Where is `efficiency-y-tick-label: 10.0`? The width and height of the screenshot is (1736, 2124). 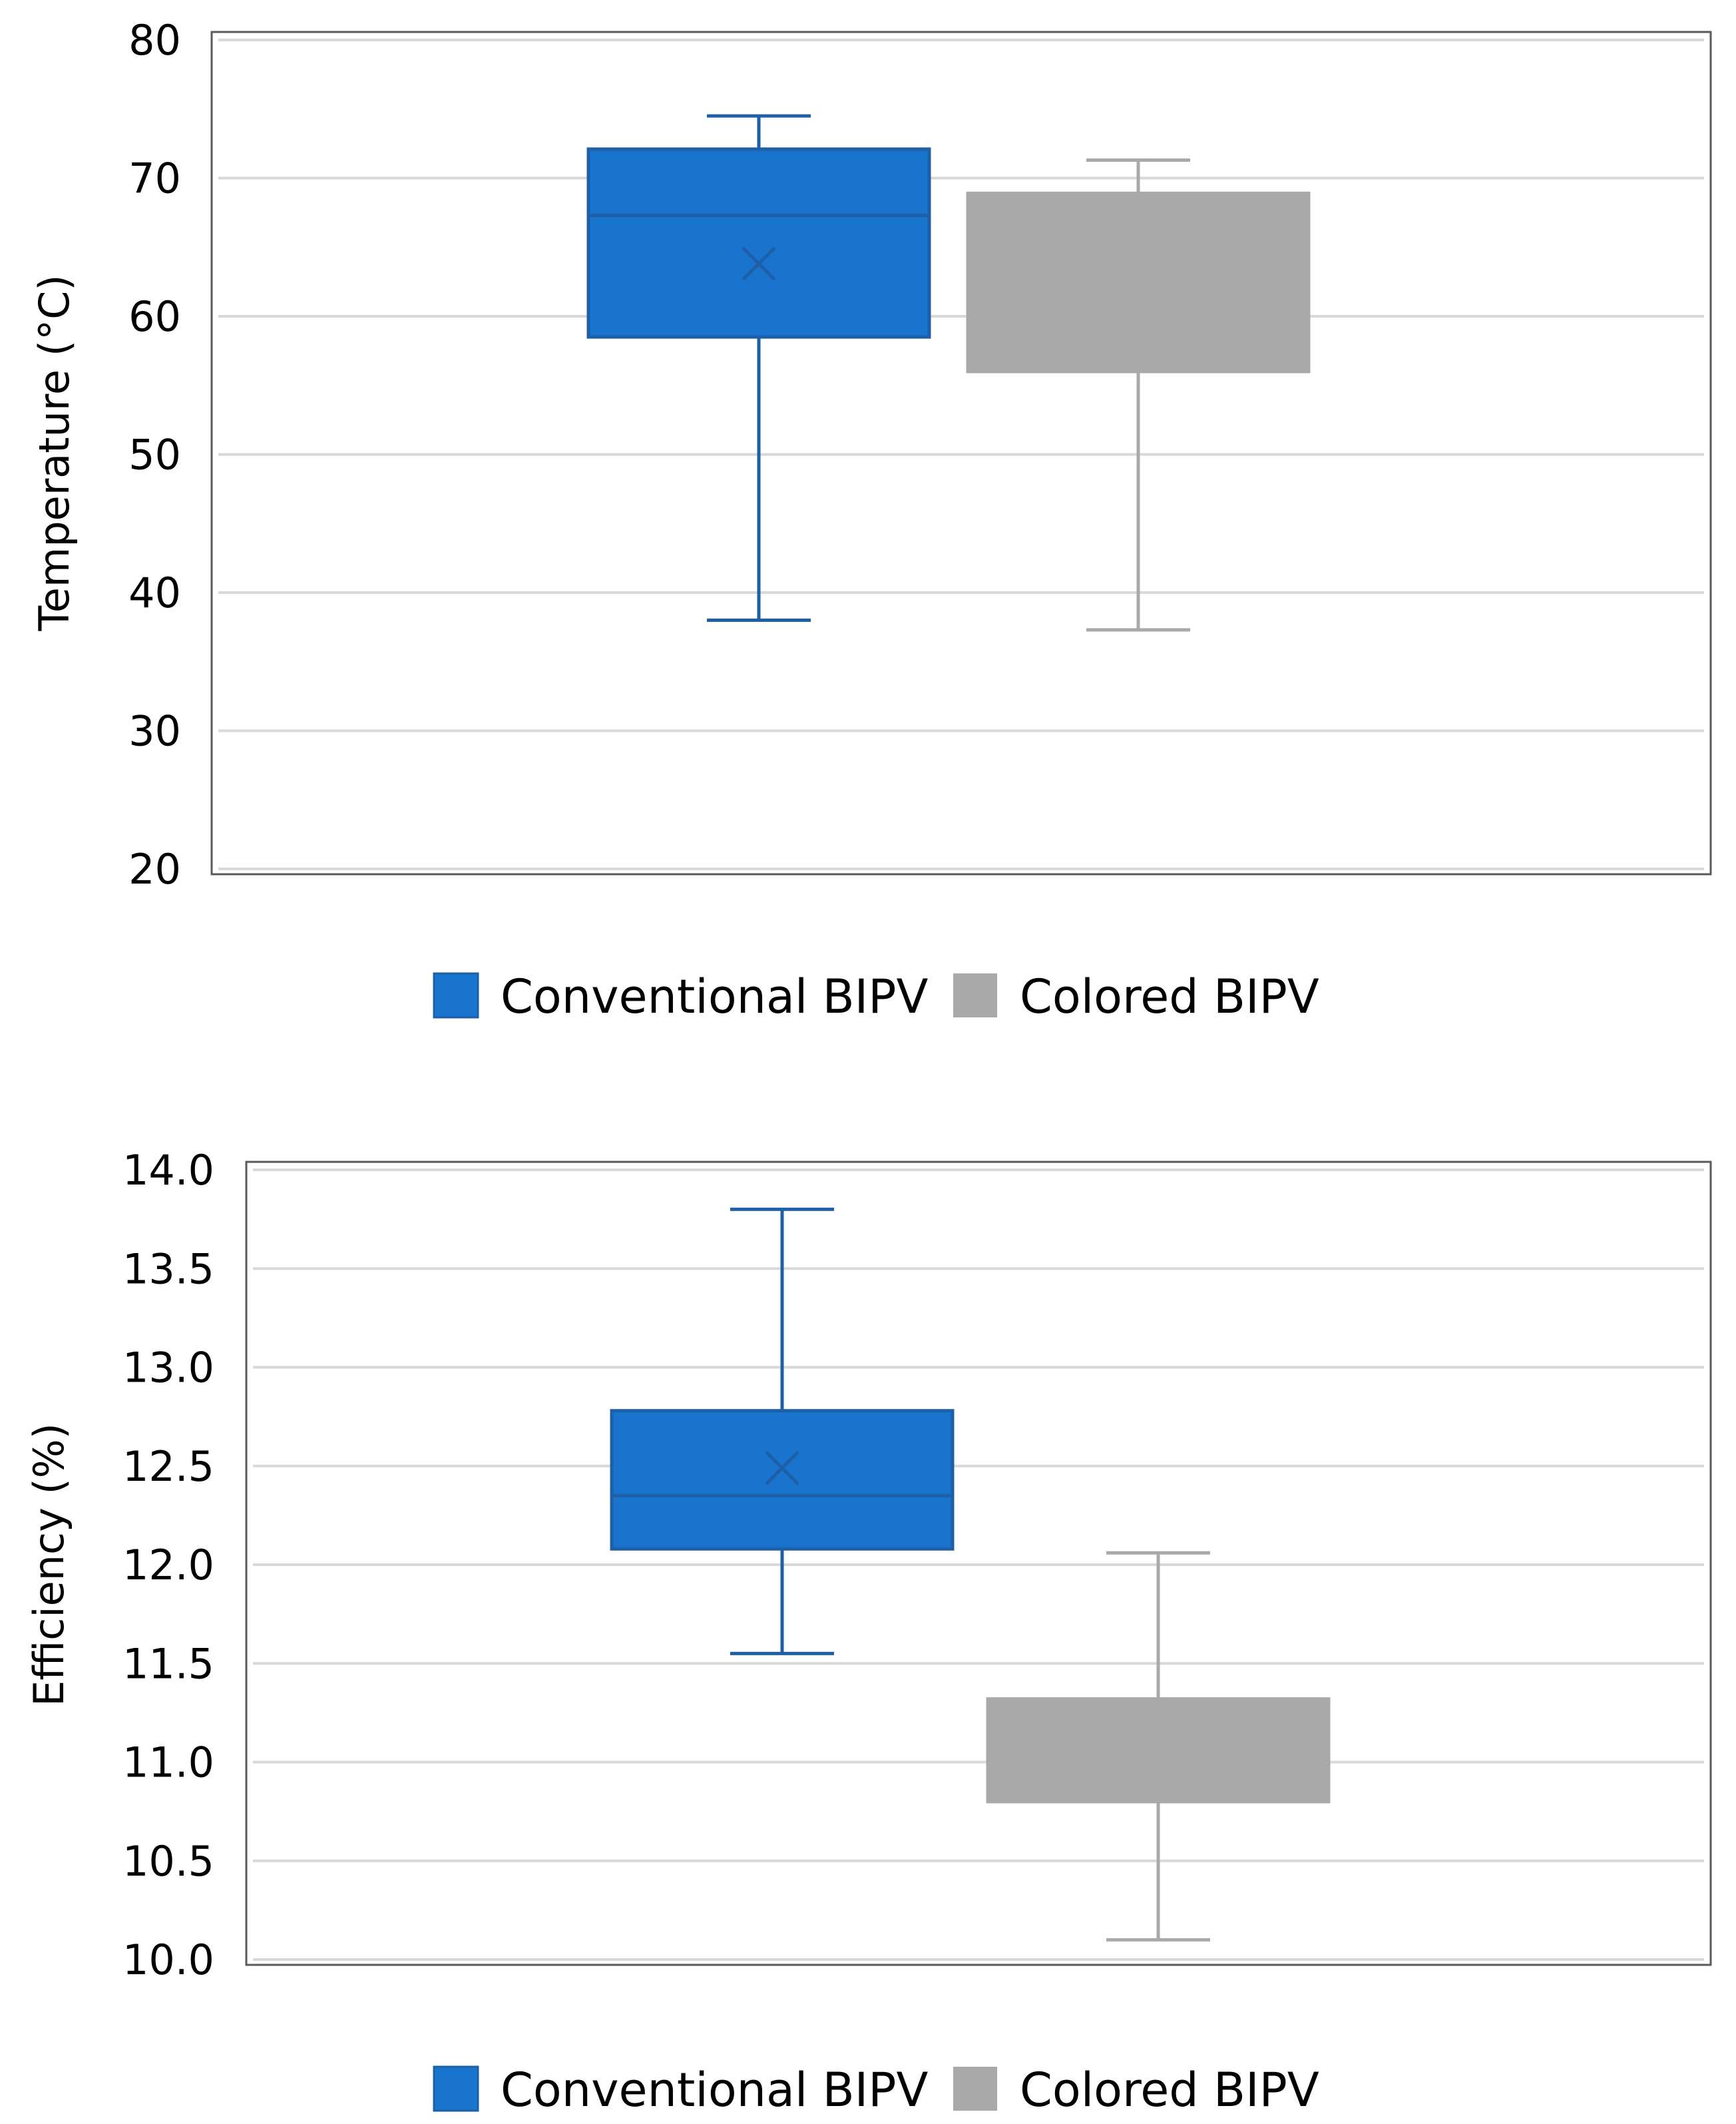
efficiency-y-tick-label: 10.0 is located at coordinates (168, 1960).